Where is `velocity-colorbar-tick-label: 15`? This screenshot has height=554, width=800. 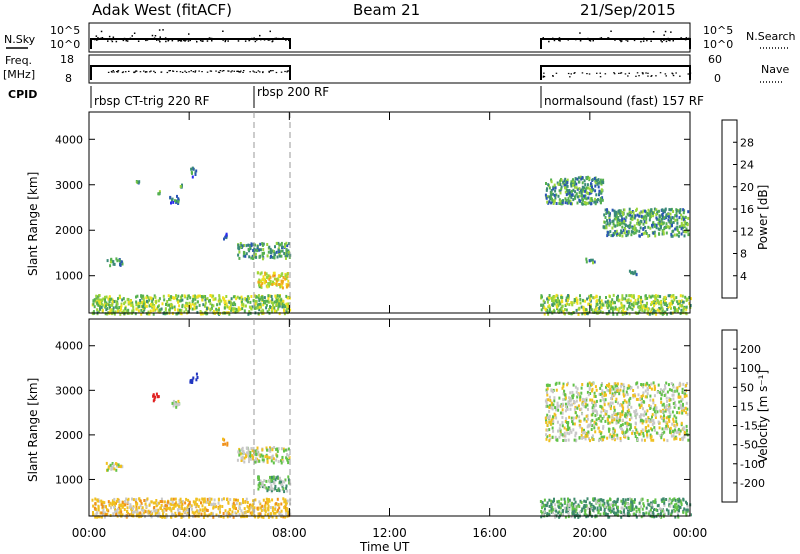 velocity-colorbar-tick-label: 15 is located at coordinates (747, 406).